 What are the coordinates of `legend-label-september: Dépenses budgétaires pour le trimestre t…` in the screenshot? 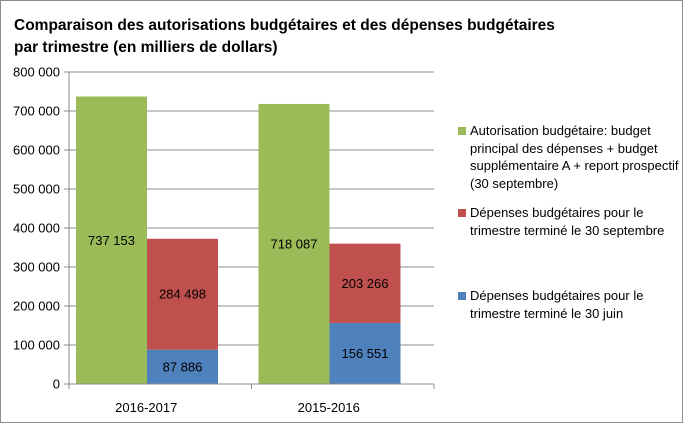 It's located at (567, 221).